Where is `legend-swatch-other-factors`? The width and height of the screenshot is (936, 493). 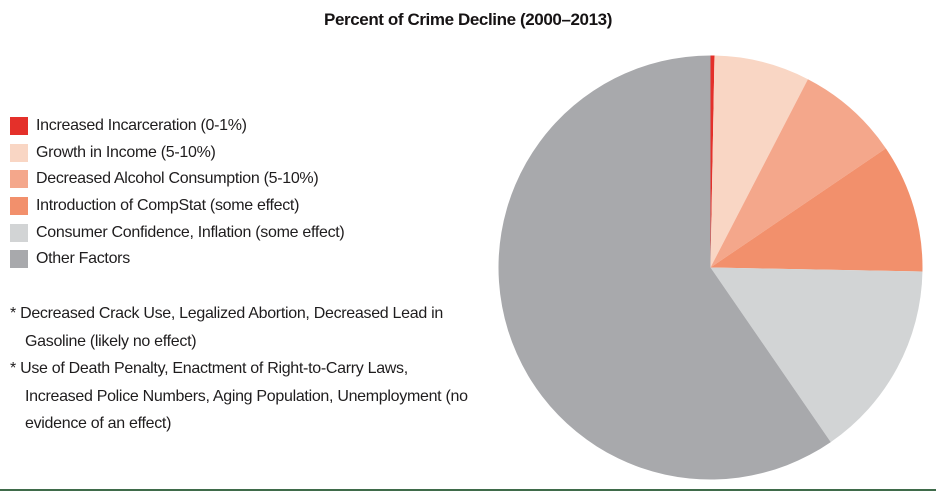 legend-swatch-other-factors is located at coordinates (19, 259).